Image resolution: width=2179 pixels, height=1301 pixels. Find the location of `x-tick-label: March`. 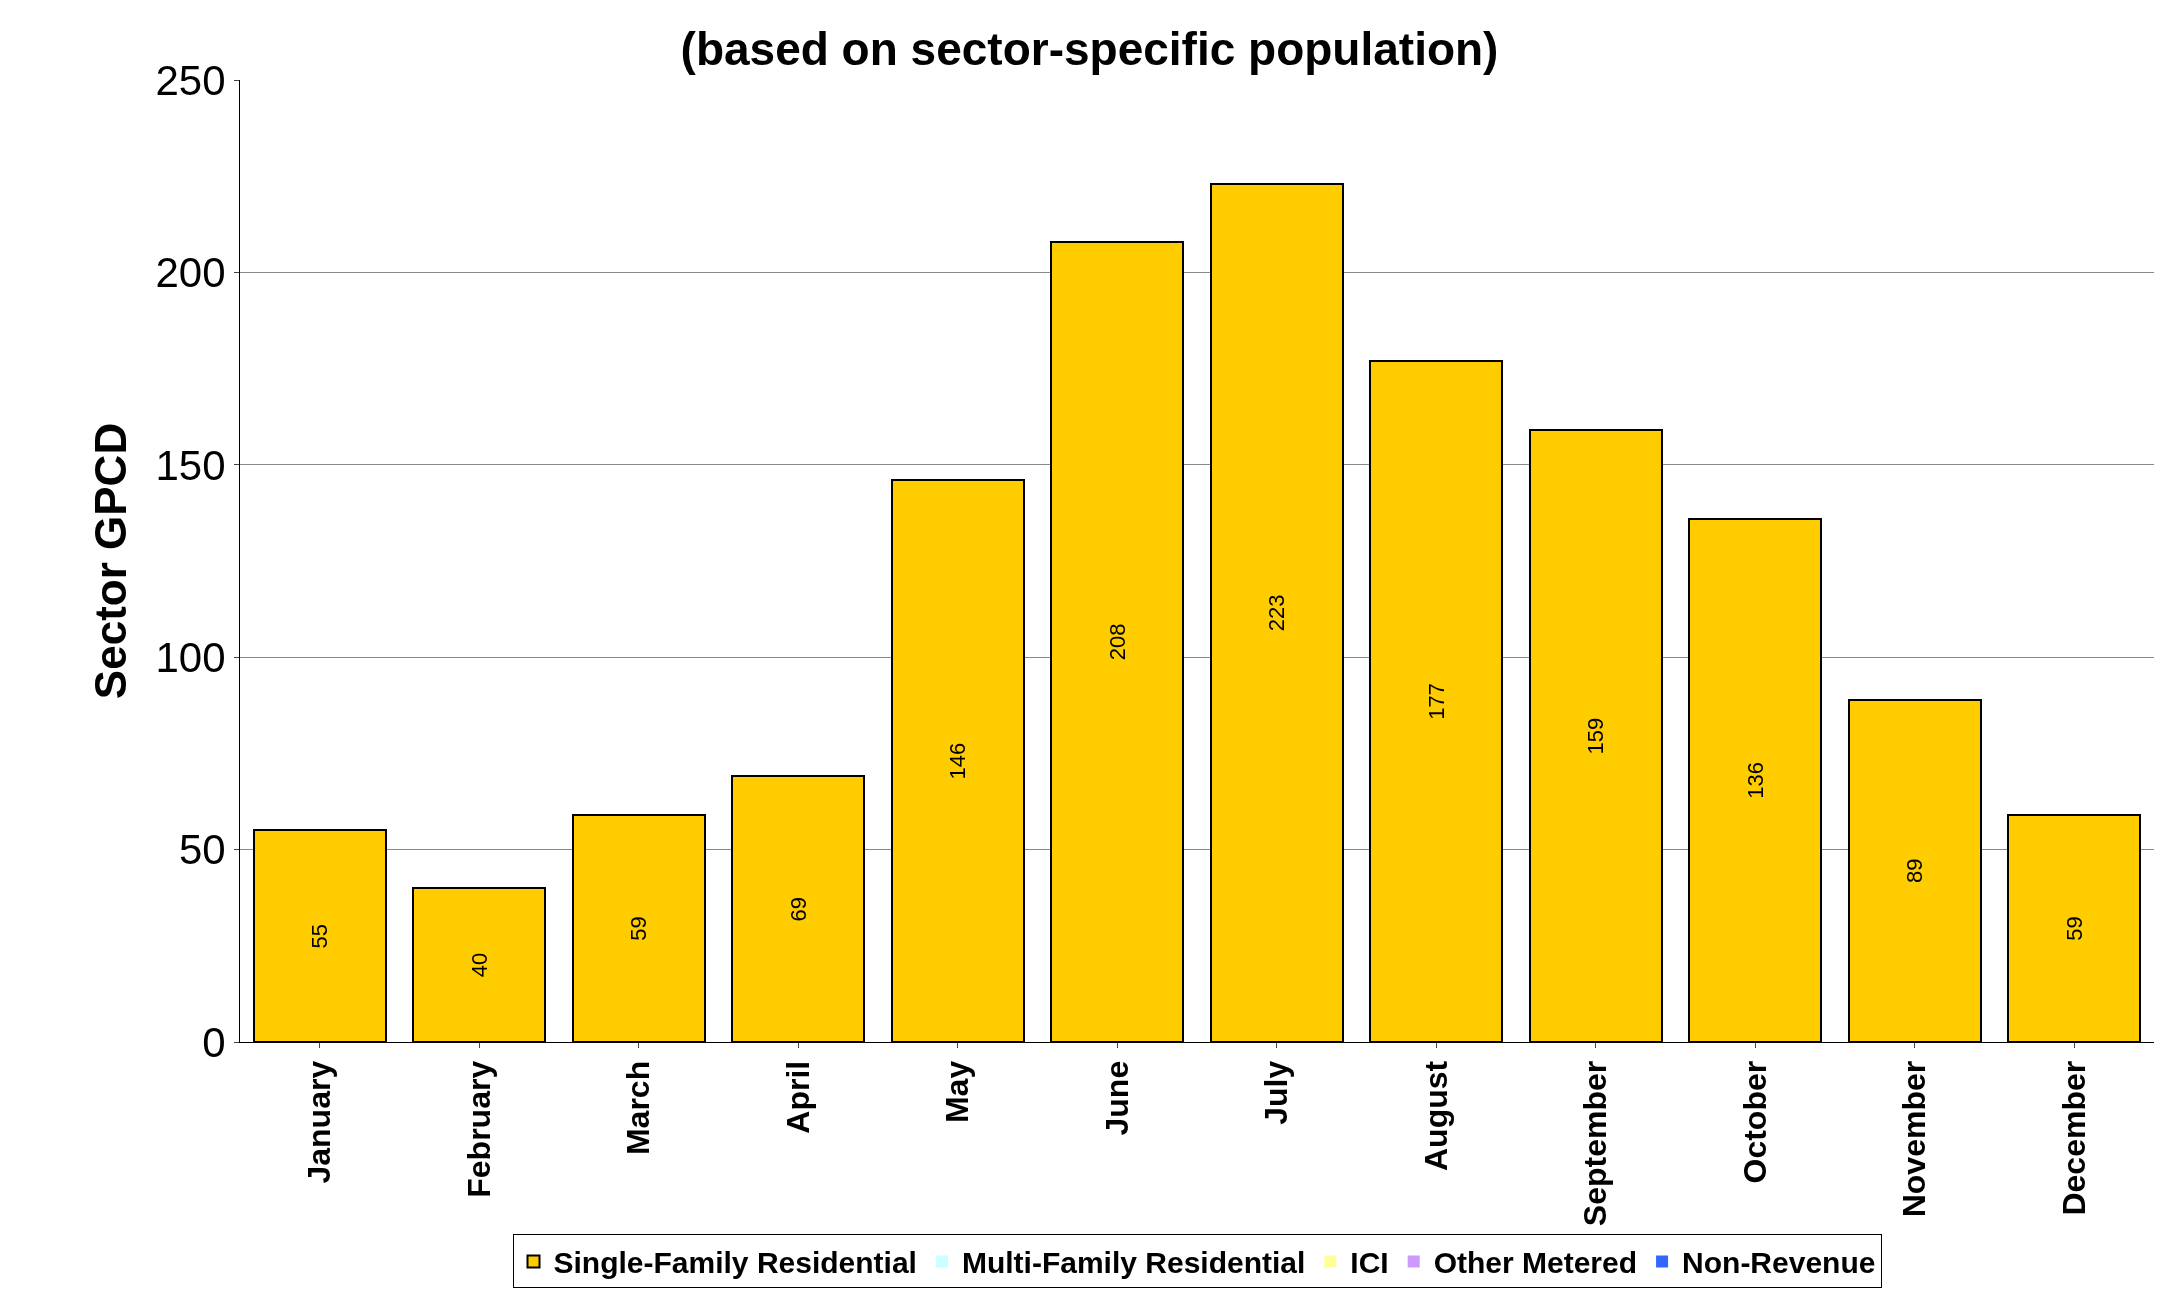

x-tick-label: March is located at coordinates (638, 1108).